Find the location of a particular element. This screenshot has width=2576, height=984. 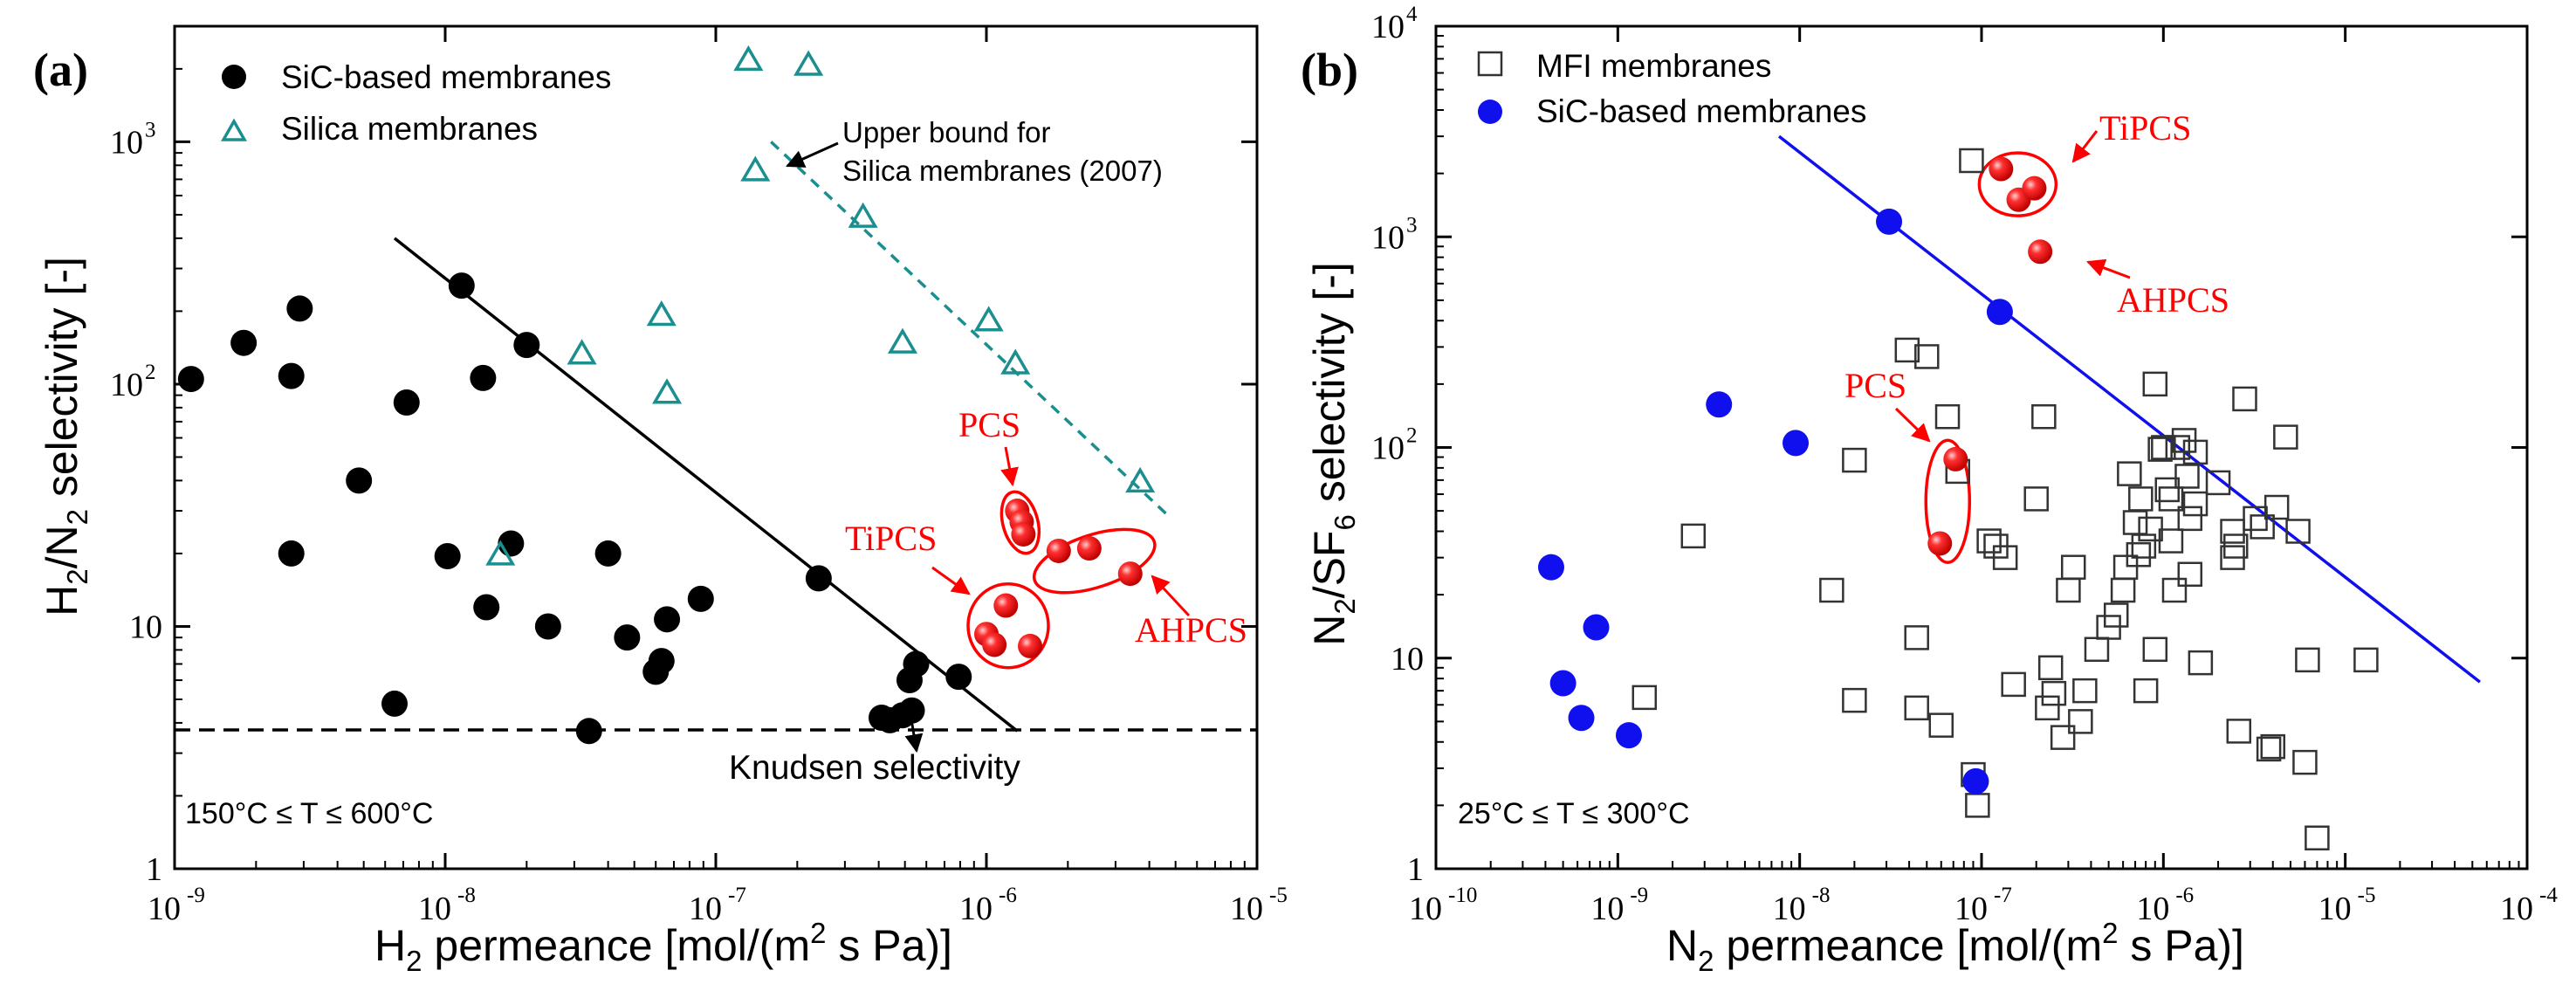

tipcs-arrow-b is located at coordinates (2085, 146).